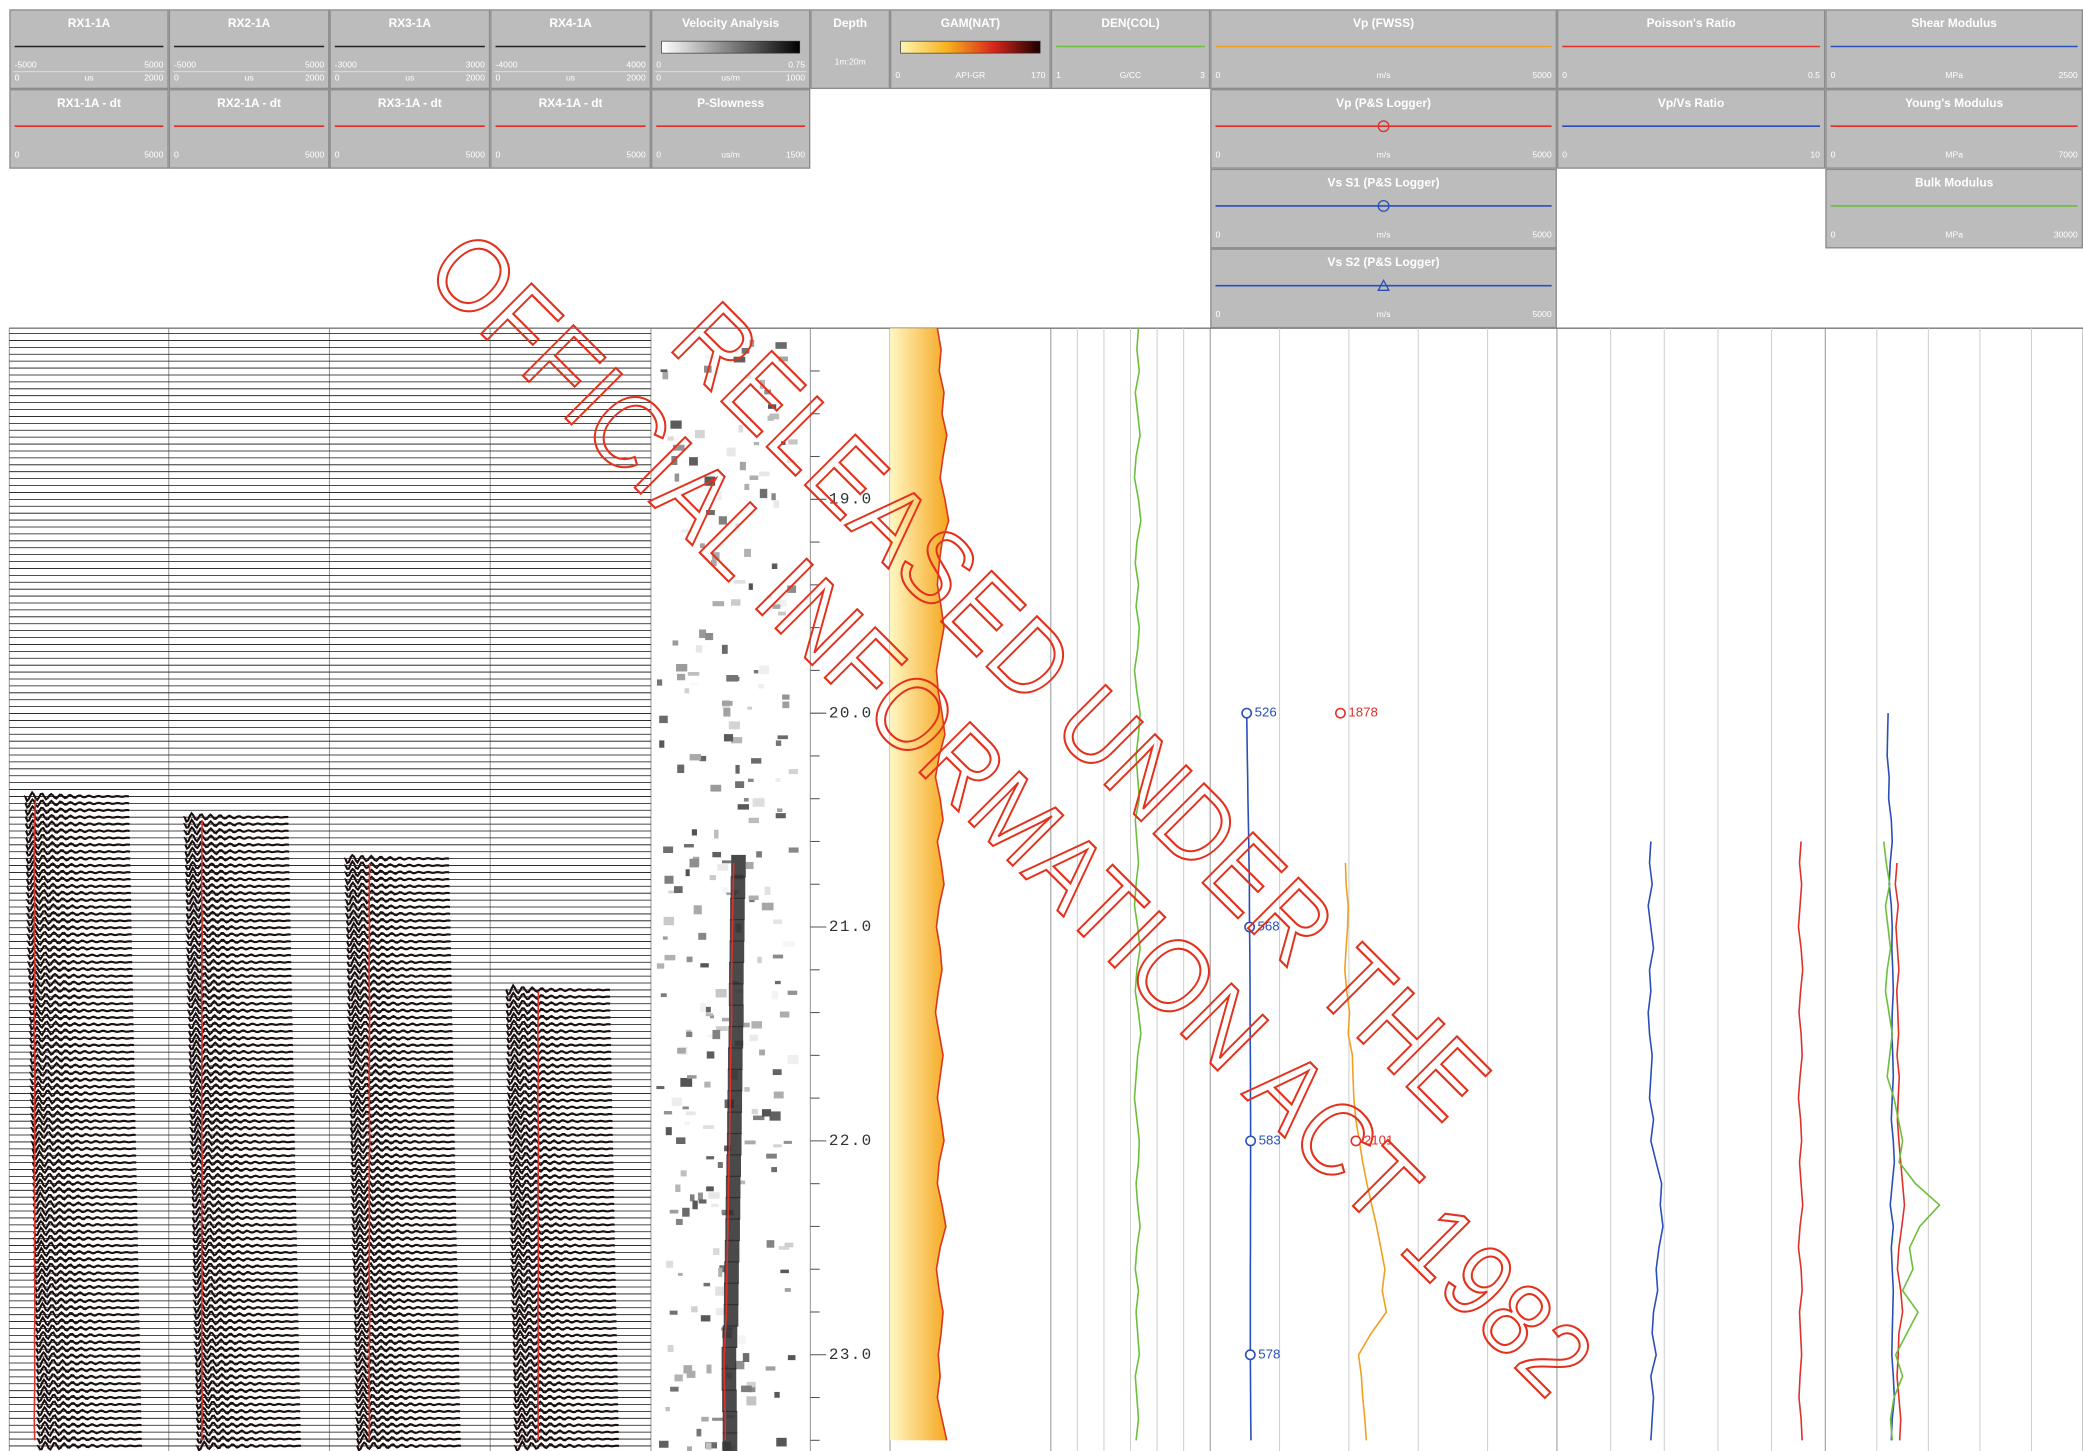 The width and height of the screenshot is (2083, 1451). What do you see at coordinates (730, 23) in the screenshot?
I see `header-title: Velocity Analysis` at bounding box center [730, 23].